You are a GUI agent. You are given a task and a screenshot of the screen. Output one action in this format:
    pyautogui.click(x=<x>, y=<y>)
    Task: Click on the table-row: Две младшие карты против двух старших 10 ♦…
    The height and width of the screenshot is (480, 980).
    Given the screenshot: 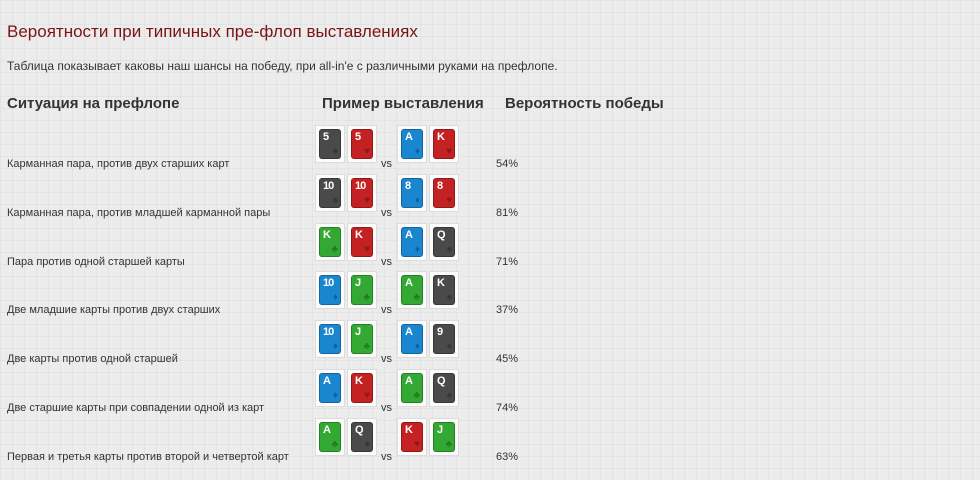 What is the action you would take?
    pyautogui.click(x=490, y=295)
    